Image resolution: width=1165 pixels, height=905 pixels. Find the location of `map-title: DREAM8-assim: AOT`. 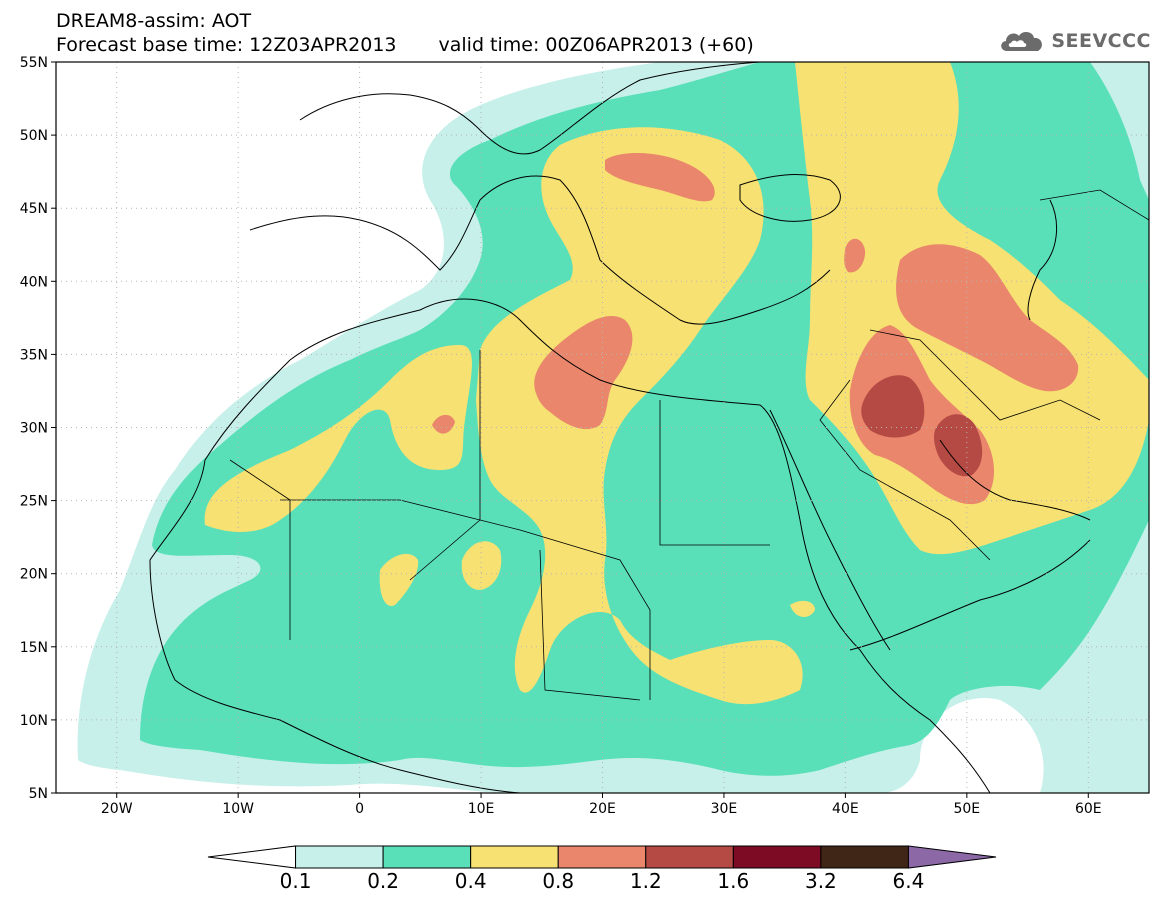

map-title: DREAM8-assim: AOT is located at coordinates (154, 21).